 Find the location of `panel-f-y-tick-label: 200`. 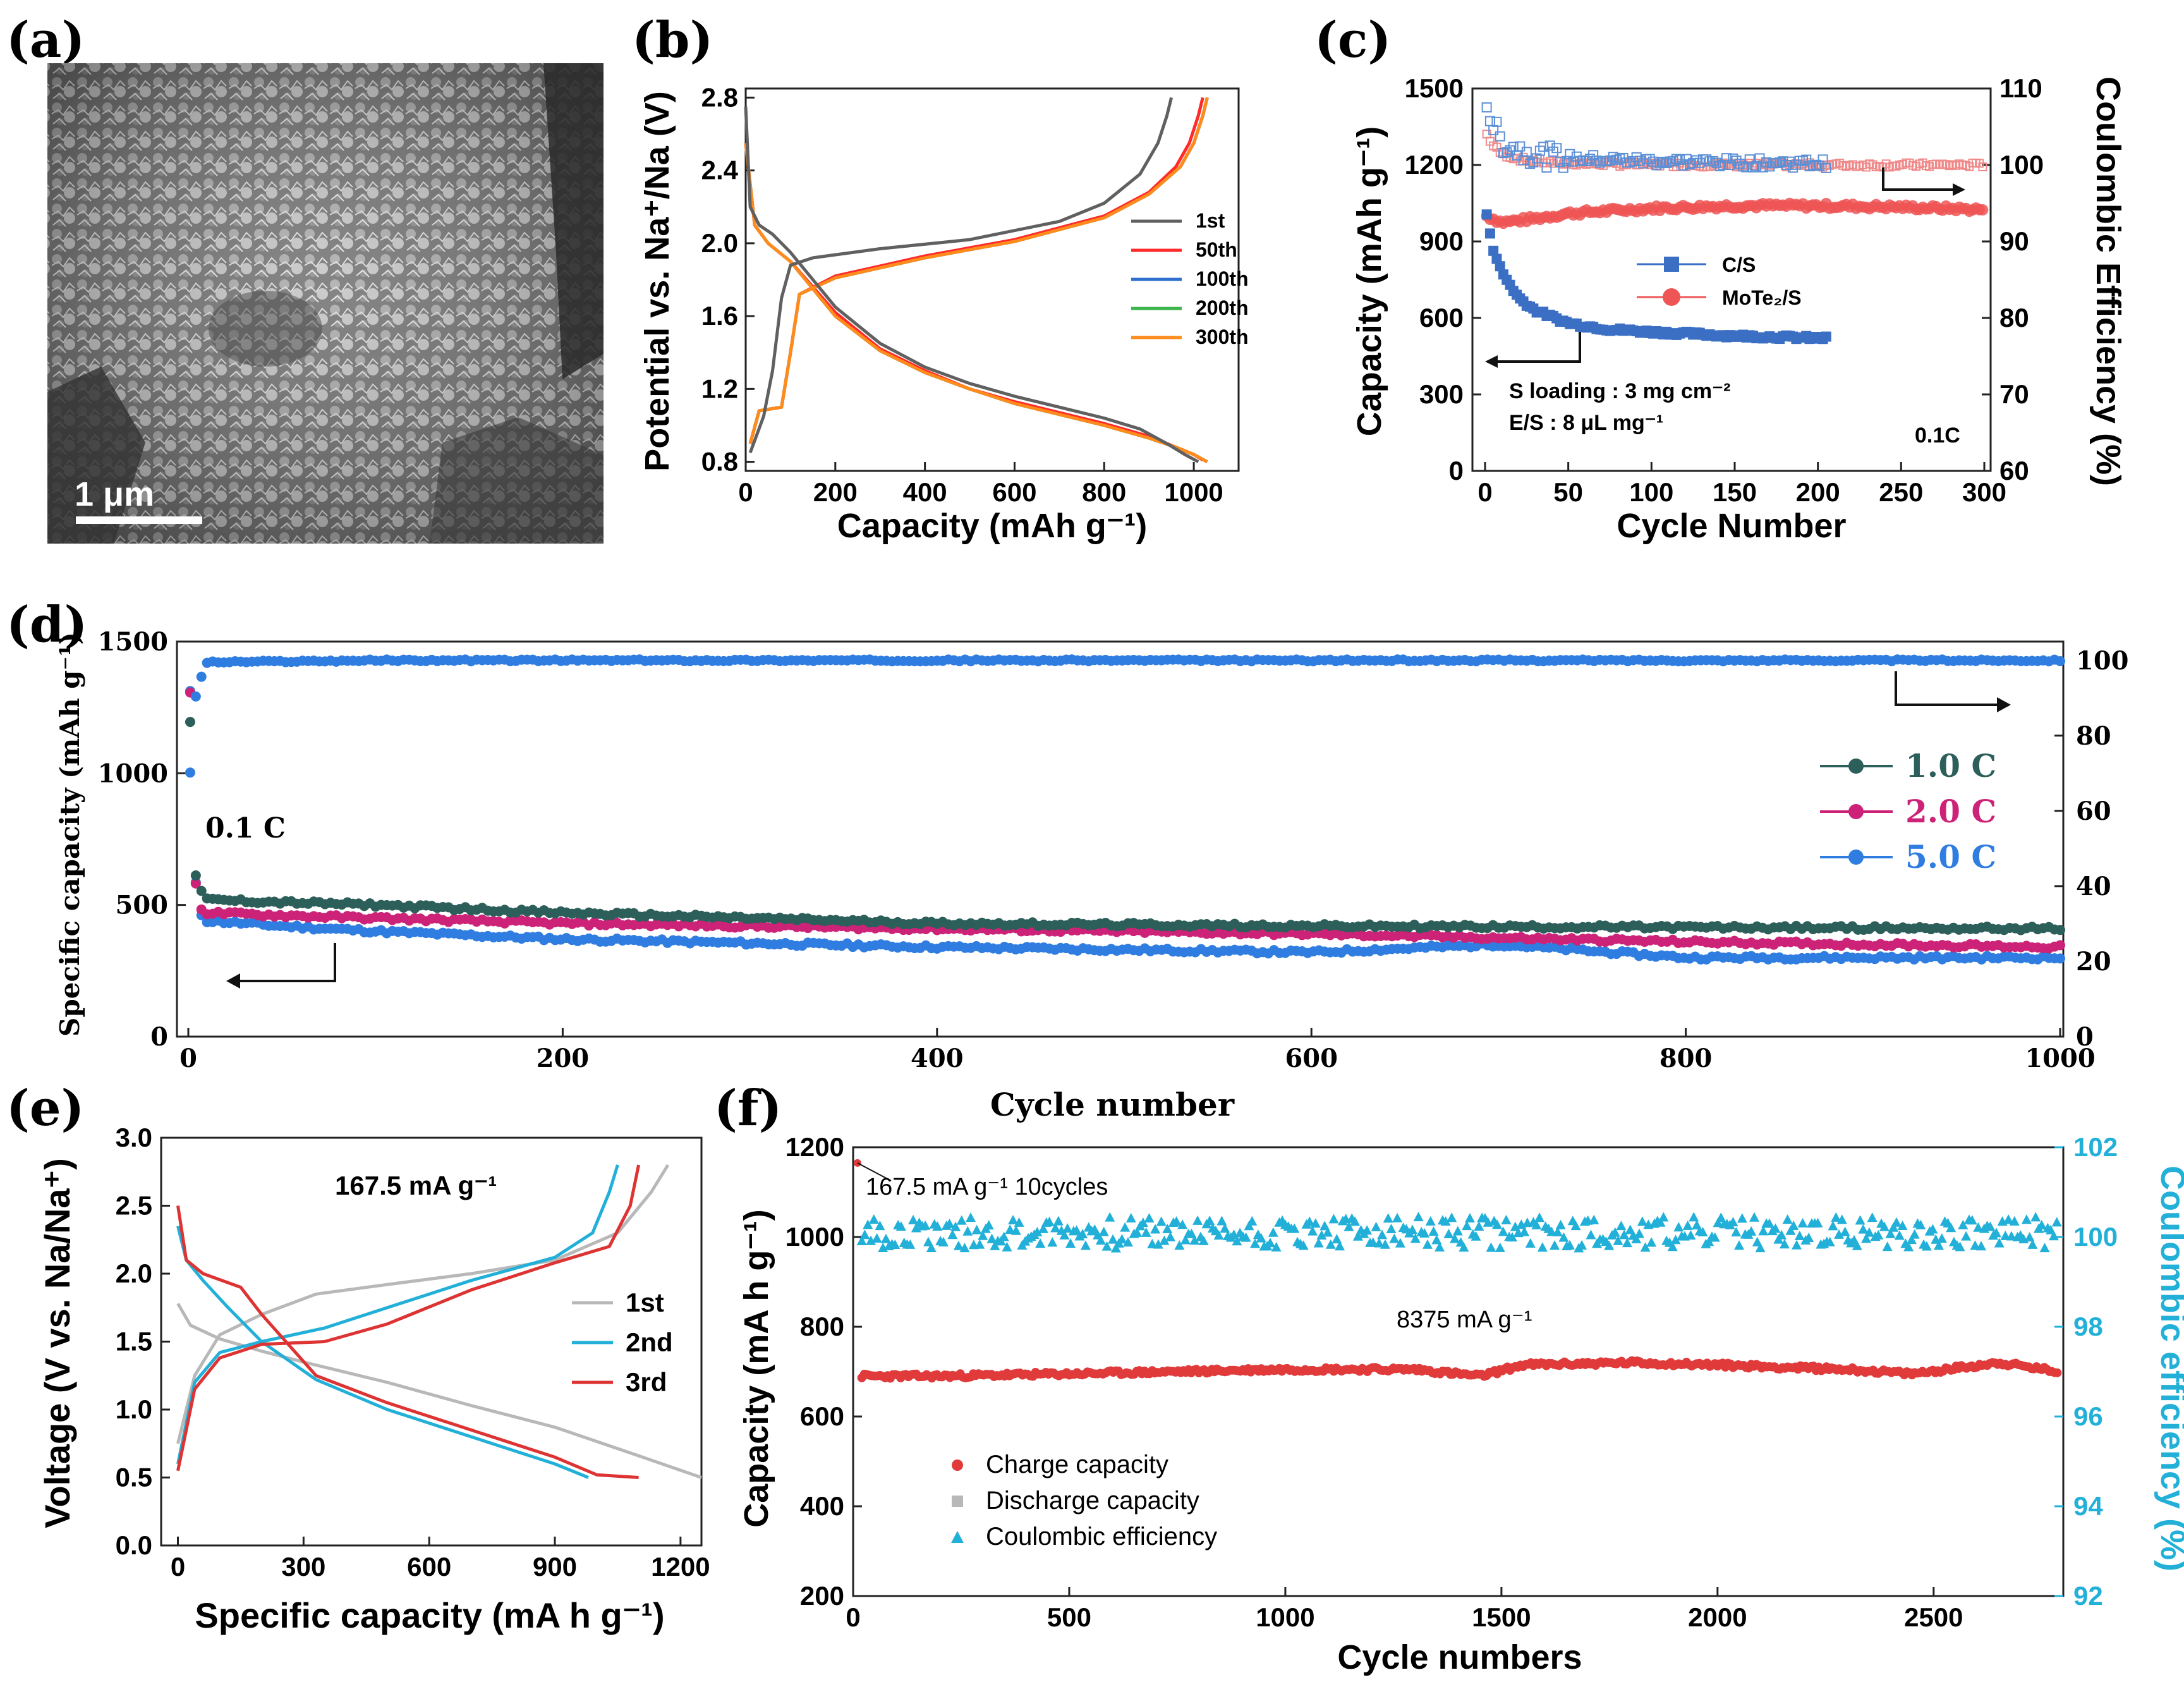

panel-f-y-tick-label: 200 is located at coordinates (822, 1596).